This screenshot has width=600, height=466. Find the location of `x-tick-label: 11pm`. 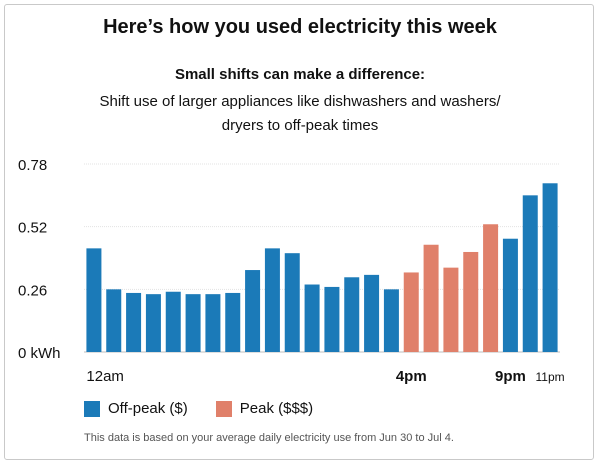

x-tick-label: 11pm is located at coordinates (550, 377).